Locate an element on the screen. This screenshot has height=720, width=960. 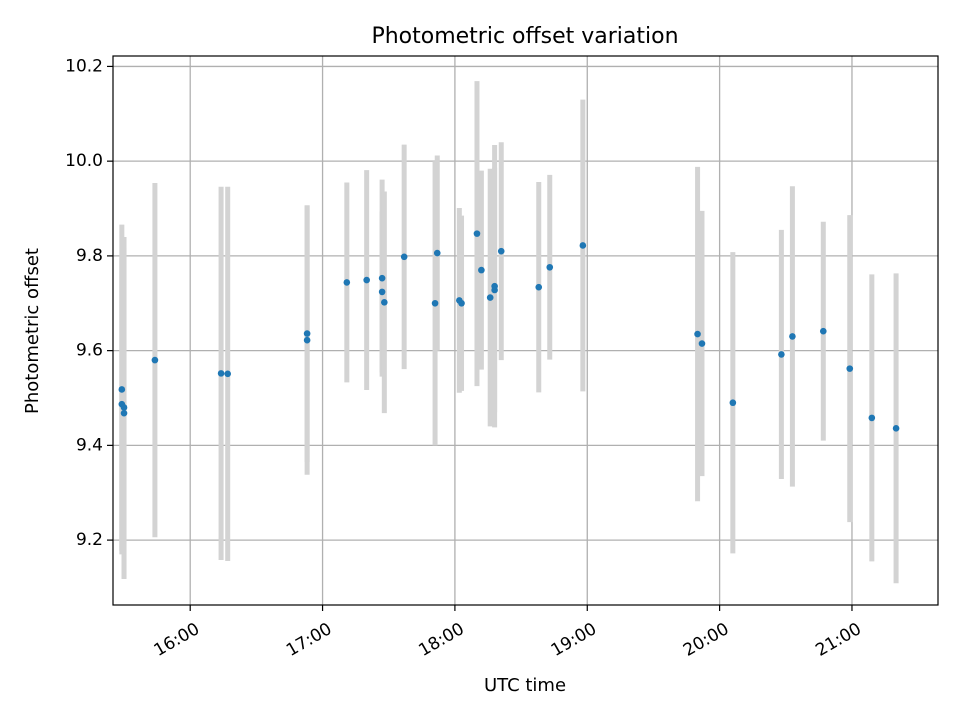
y-axis-label: Photometric offset is located at coordinates (32, 331).